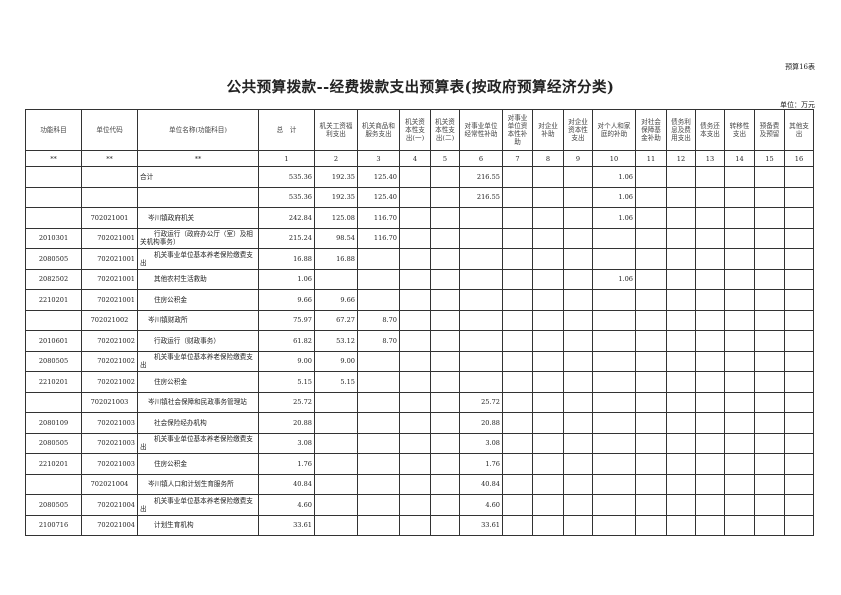  I want to click on function-code-cell, so click(53, 197).